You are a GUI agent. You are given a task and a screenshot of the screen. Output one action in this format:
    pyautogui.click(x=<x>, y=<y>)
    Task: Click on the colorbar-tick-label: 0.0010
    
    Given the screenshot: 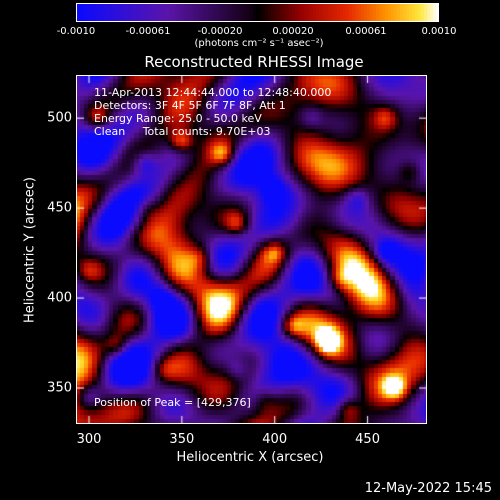 What is the action you would take?
    pyautogui.click(x=439, y=31)
    